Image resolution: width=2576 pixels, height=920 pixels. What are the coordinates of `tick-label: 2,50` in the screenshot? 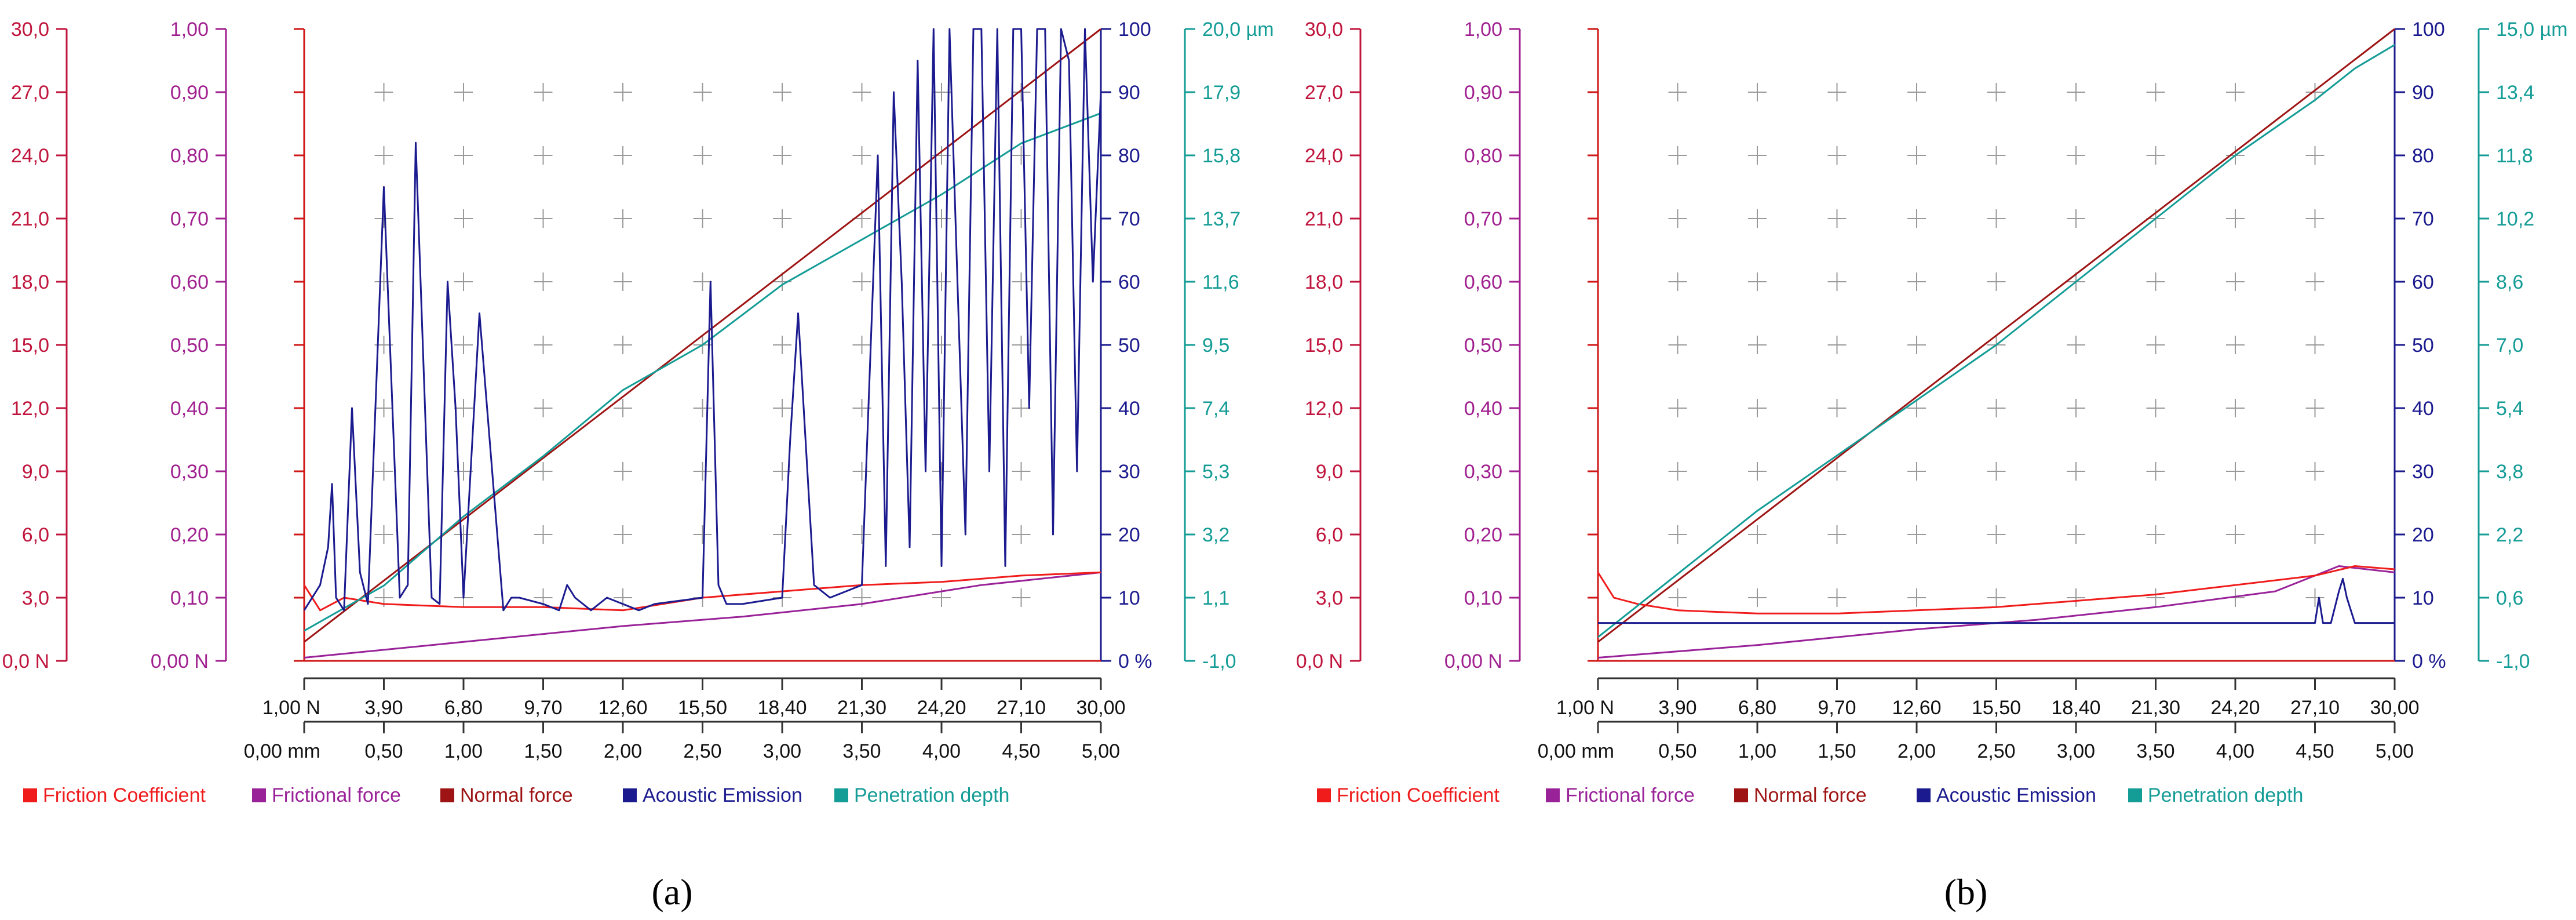 It's located at (1996, 751).